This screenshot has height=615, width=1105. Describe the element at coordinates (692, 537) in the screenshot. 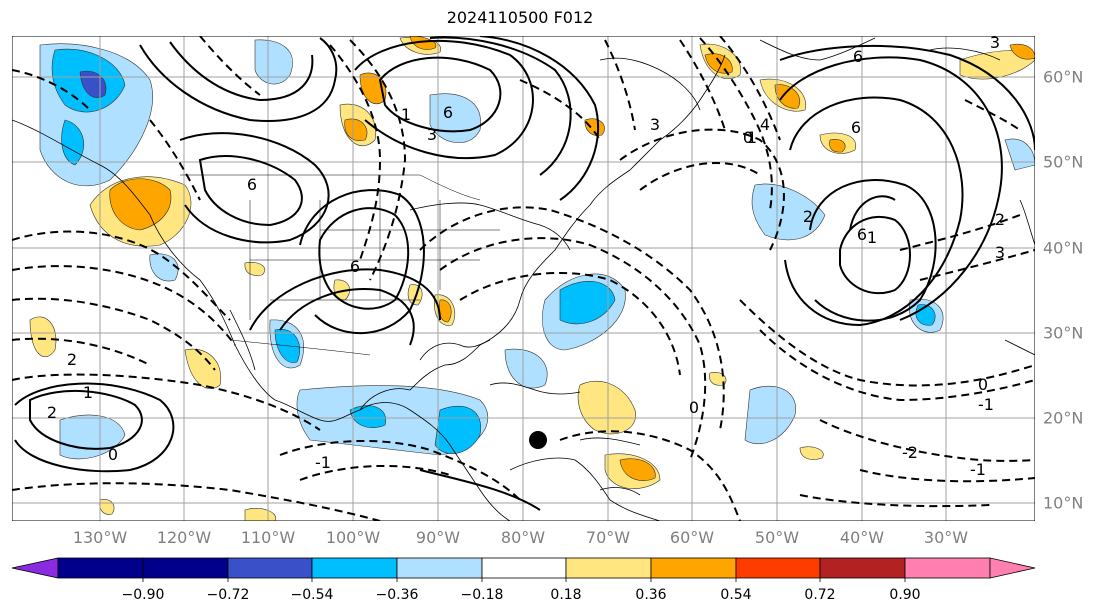

I see `longitude-label: 60°W` at that location.